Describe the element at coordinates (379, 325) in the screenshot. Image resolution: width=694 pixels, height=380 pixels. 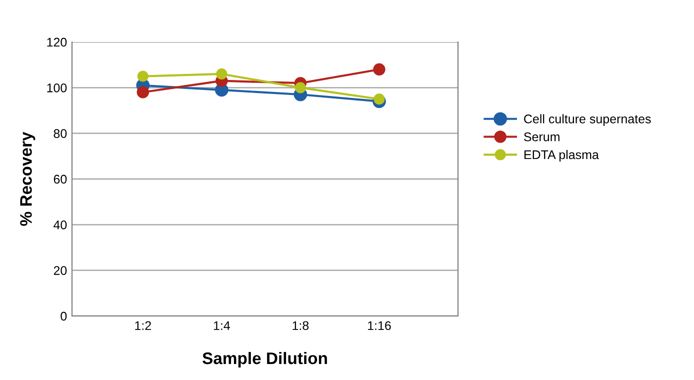
I see `x-tick-label: 1:16` at that location.